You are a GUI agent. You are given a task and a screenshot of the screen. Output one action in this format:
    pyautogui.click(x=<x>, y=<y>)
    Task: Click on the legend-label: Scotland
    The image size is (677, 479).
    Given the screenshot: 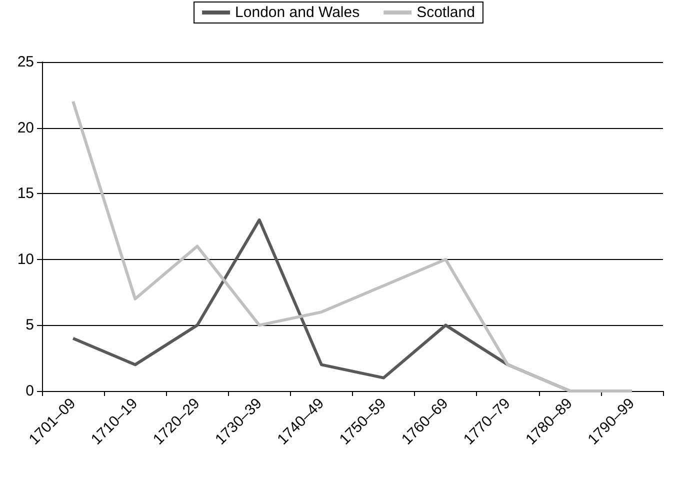 What is the action you would take?
    pyautogui.click(x=445, y=12)
    